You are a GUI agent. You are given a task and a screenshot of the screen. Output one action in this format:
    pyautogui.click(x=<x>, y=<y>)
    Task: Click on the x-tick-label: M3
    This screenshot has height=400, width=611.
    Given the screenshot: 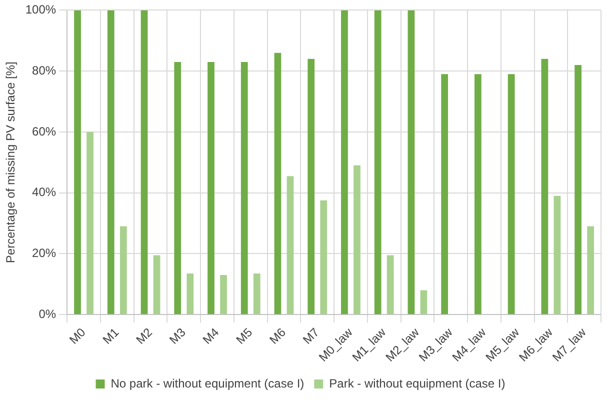 What is the action you would take?
    pyautogui.click(x=177, y=336)
    